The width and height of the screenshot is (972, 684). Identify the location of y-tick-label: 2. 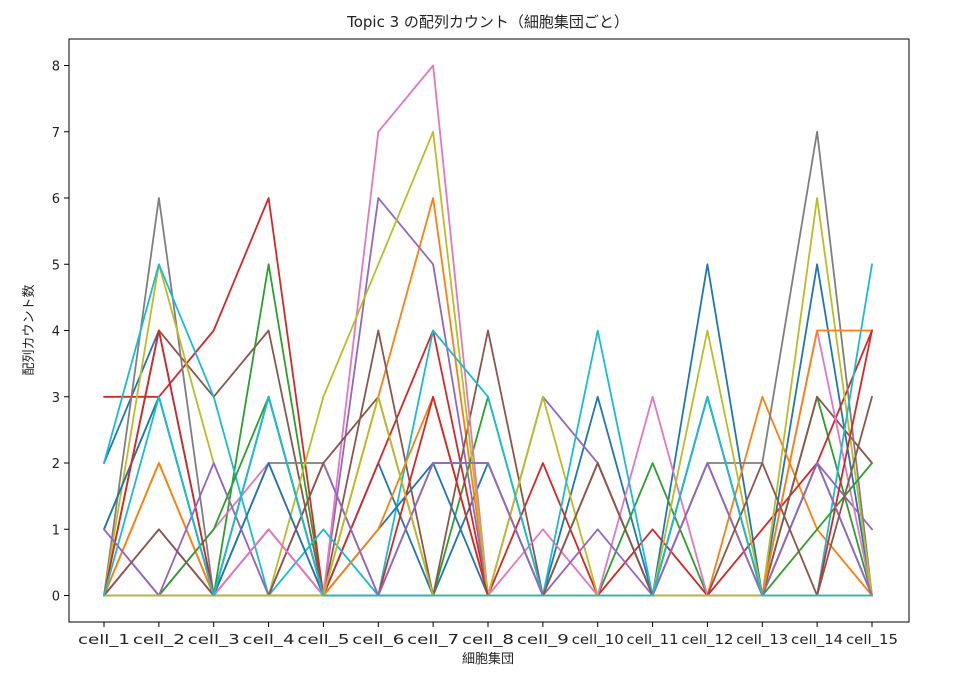
(56, 464).